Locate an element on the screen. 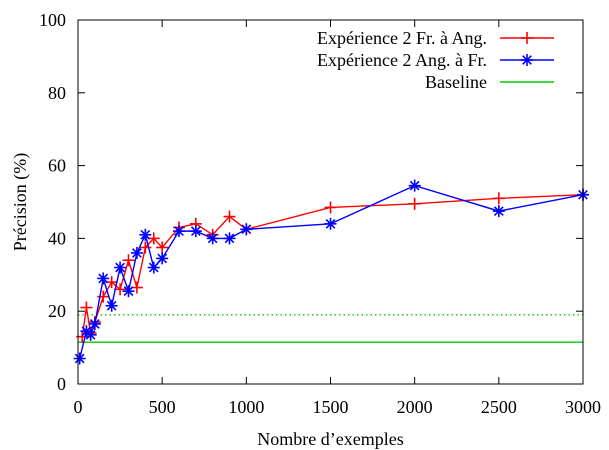  y-tick-label: 0 is located at coordinates (61, 384).